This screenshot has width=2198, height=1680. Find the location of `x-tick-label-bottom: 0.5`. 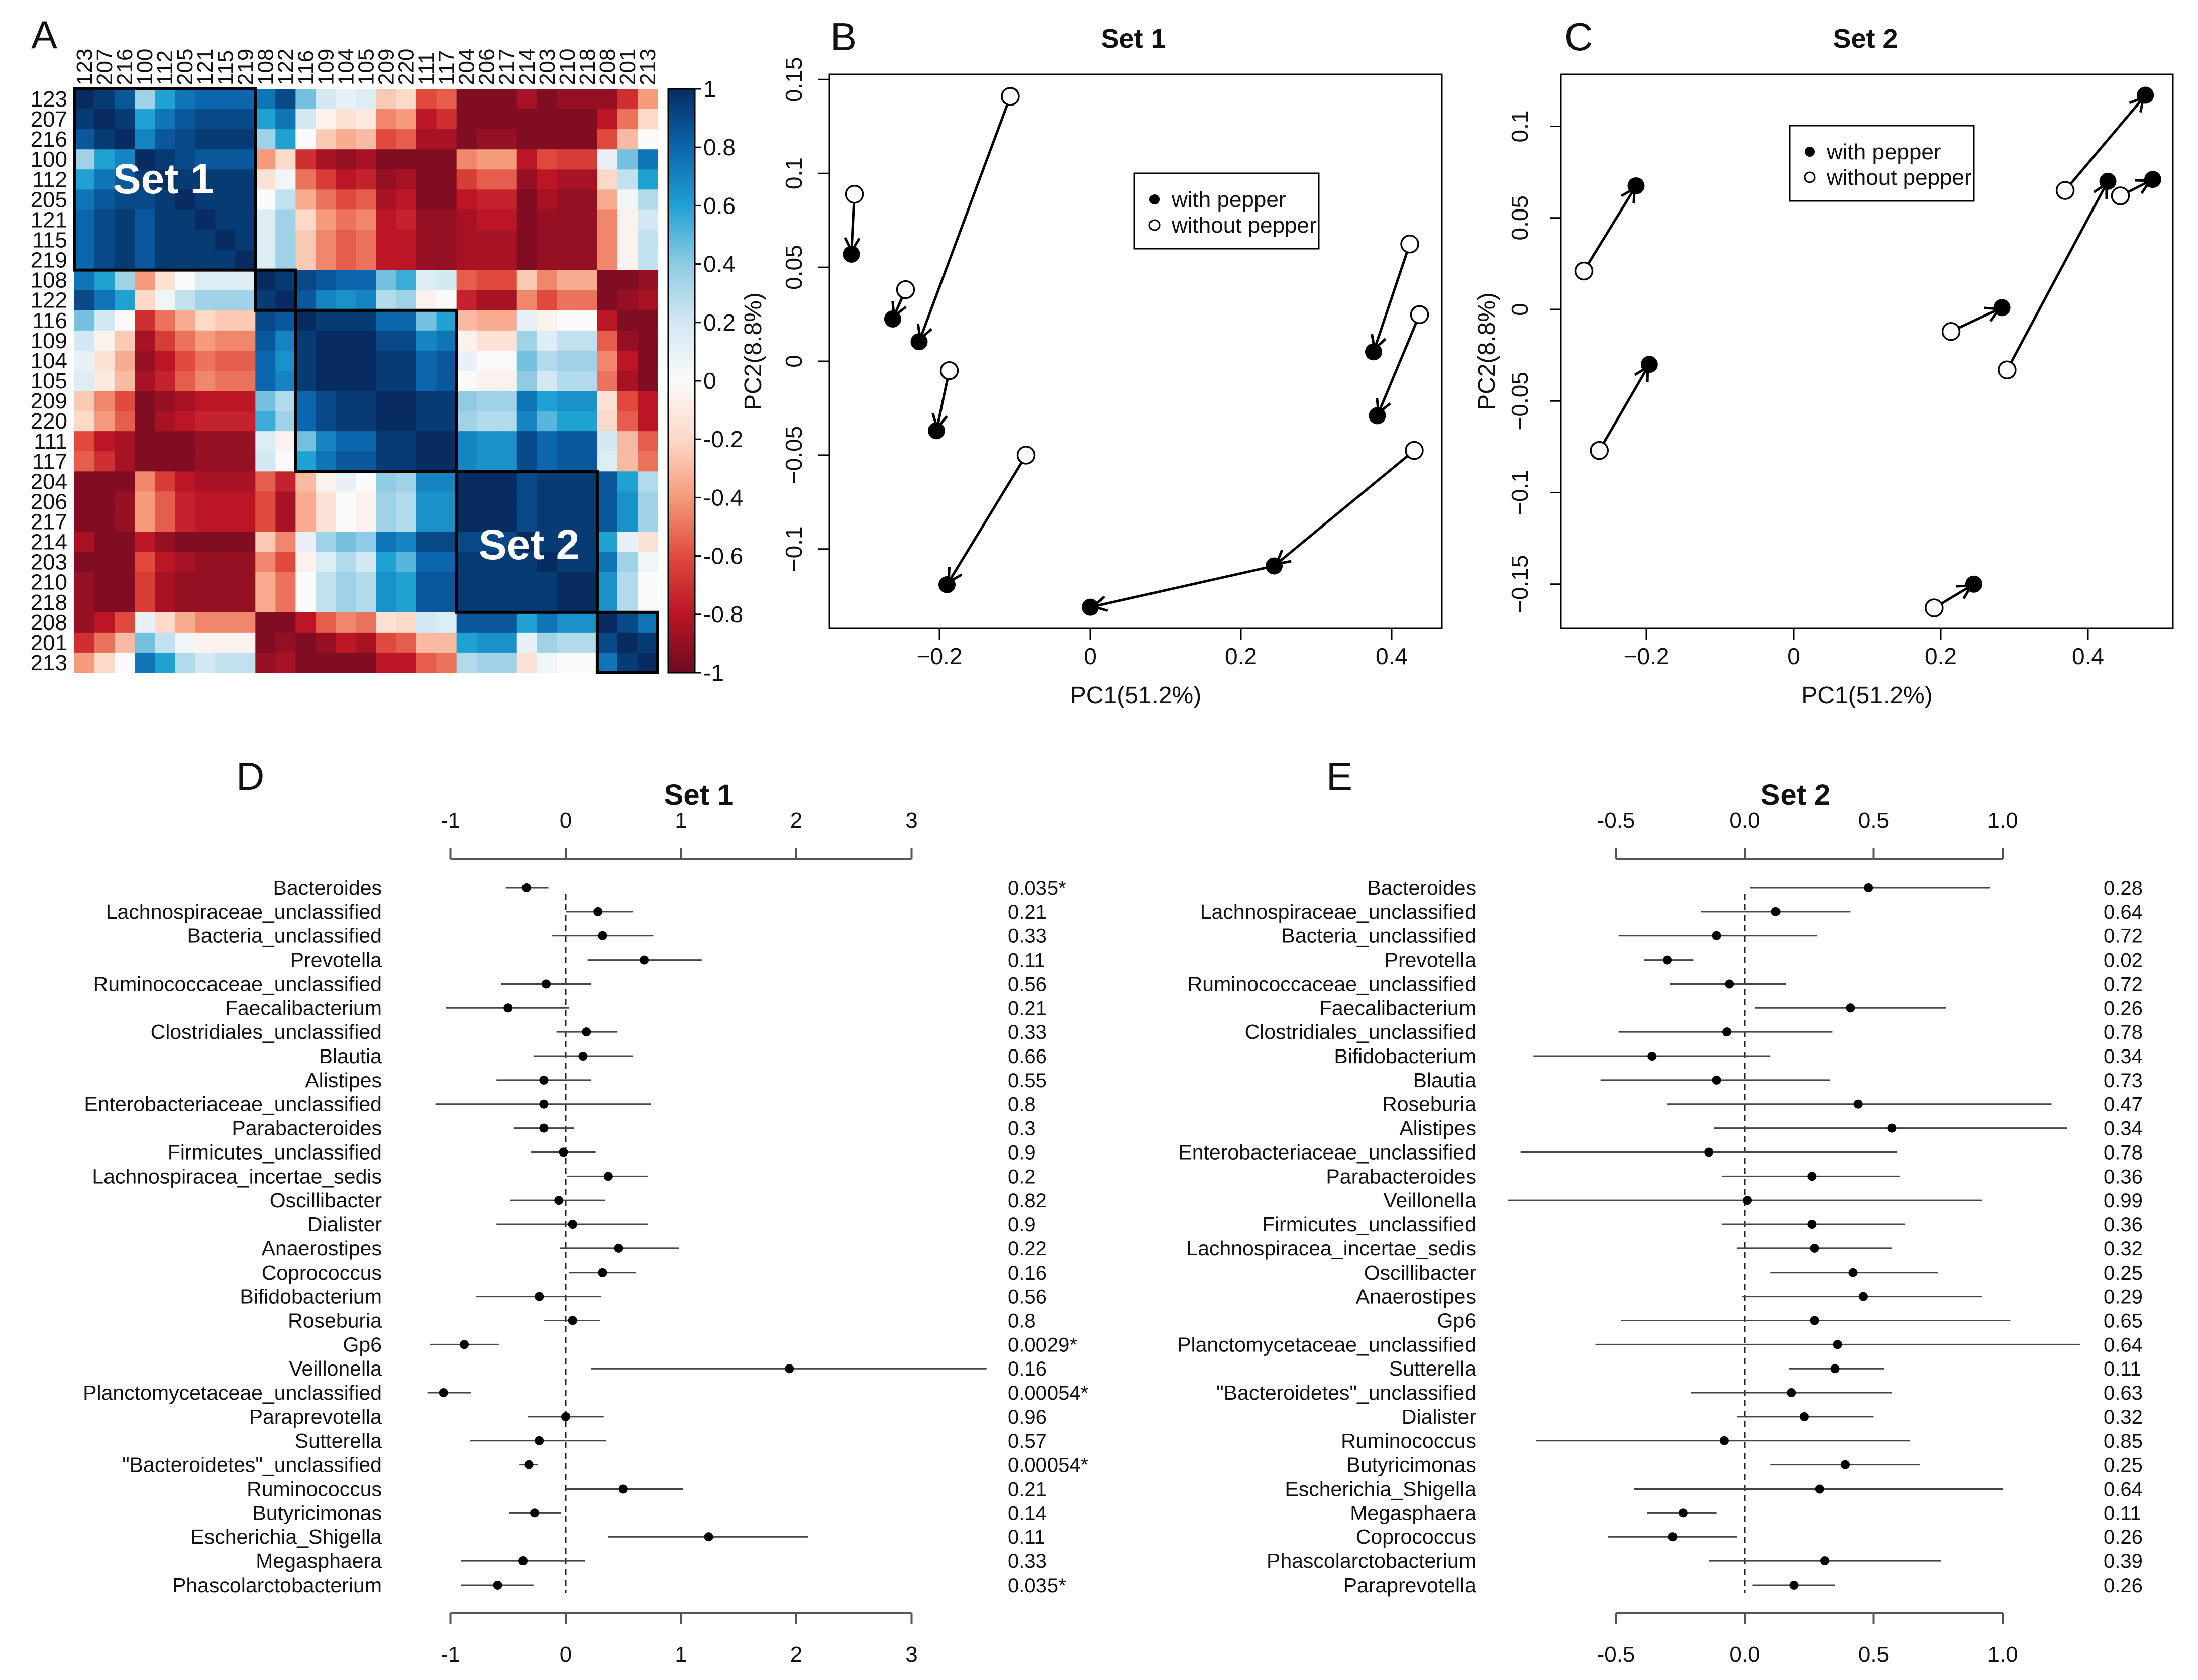

x-tick-label-bottom: 0.5 is located at coordinates (1873, 1654).